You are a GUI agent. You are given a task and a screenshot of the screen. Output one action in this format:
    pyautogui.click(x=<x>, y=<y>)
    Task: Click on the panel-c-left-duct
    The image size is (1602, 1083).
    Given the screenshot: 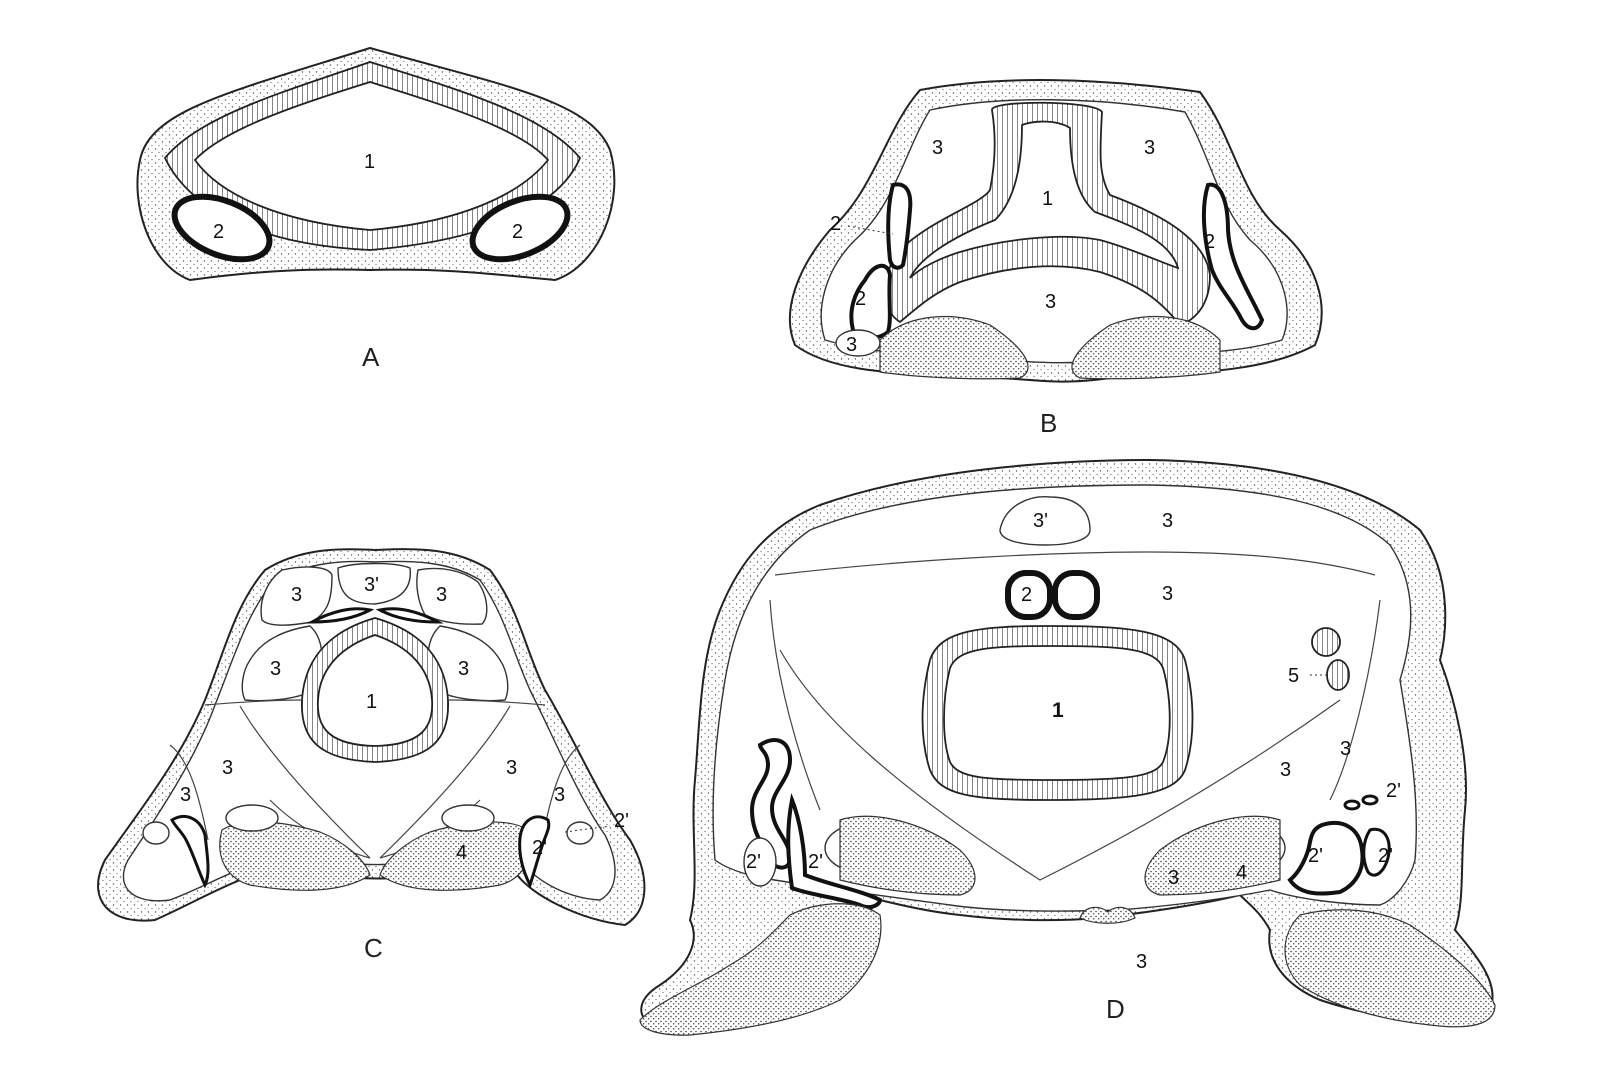 What is the action you would take?
    pyautogui.click(x=190, y=852)
    